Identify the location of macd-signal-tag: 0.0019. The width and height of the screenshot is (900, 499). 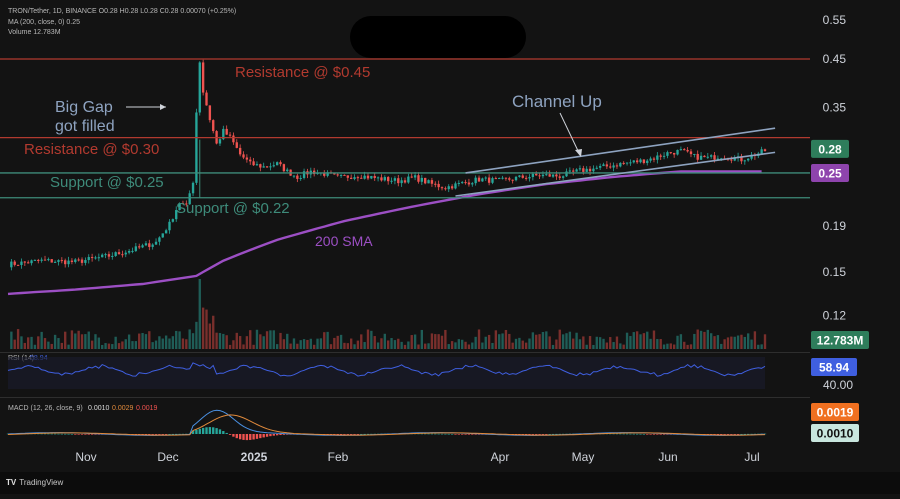
(835, 413).